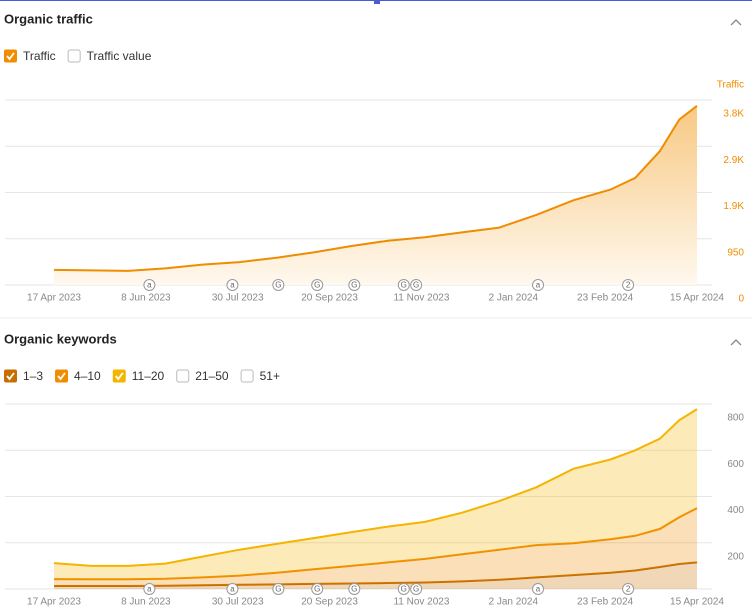  What do you see at coordinates (377, 2) in the screenshot?
I see `top-marker` at bounding box center [377, 2].